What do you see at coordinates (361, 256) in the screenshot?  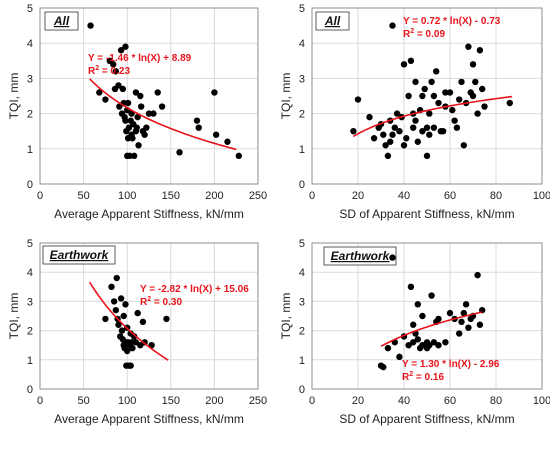 I see `panel-label: Earthwork` at bounding box center [361, 256].